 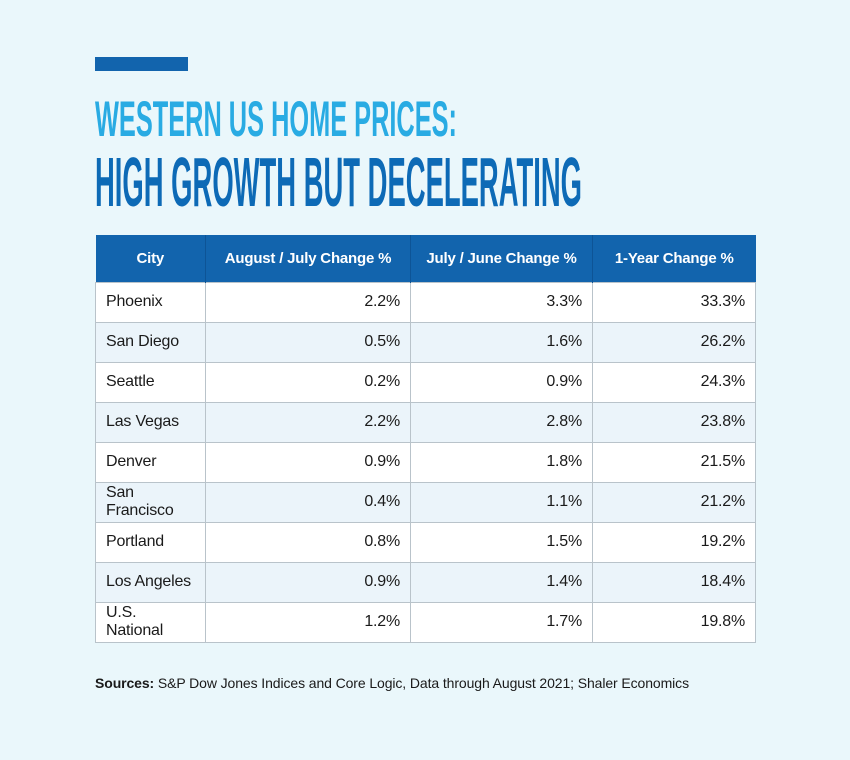 What do you see at coordinates (501, 422) in the screenshot?
I see `jul-jun-cell: 2.8%` at bounding box center [501, 422].